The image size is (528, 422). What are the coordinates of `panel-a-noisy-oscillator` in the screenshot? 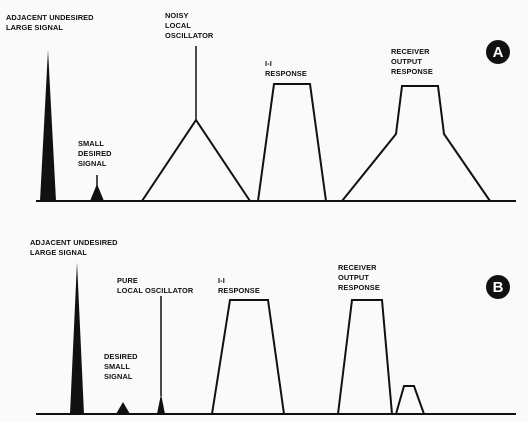 It's located at (196, 160).